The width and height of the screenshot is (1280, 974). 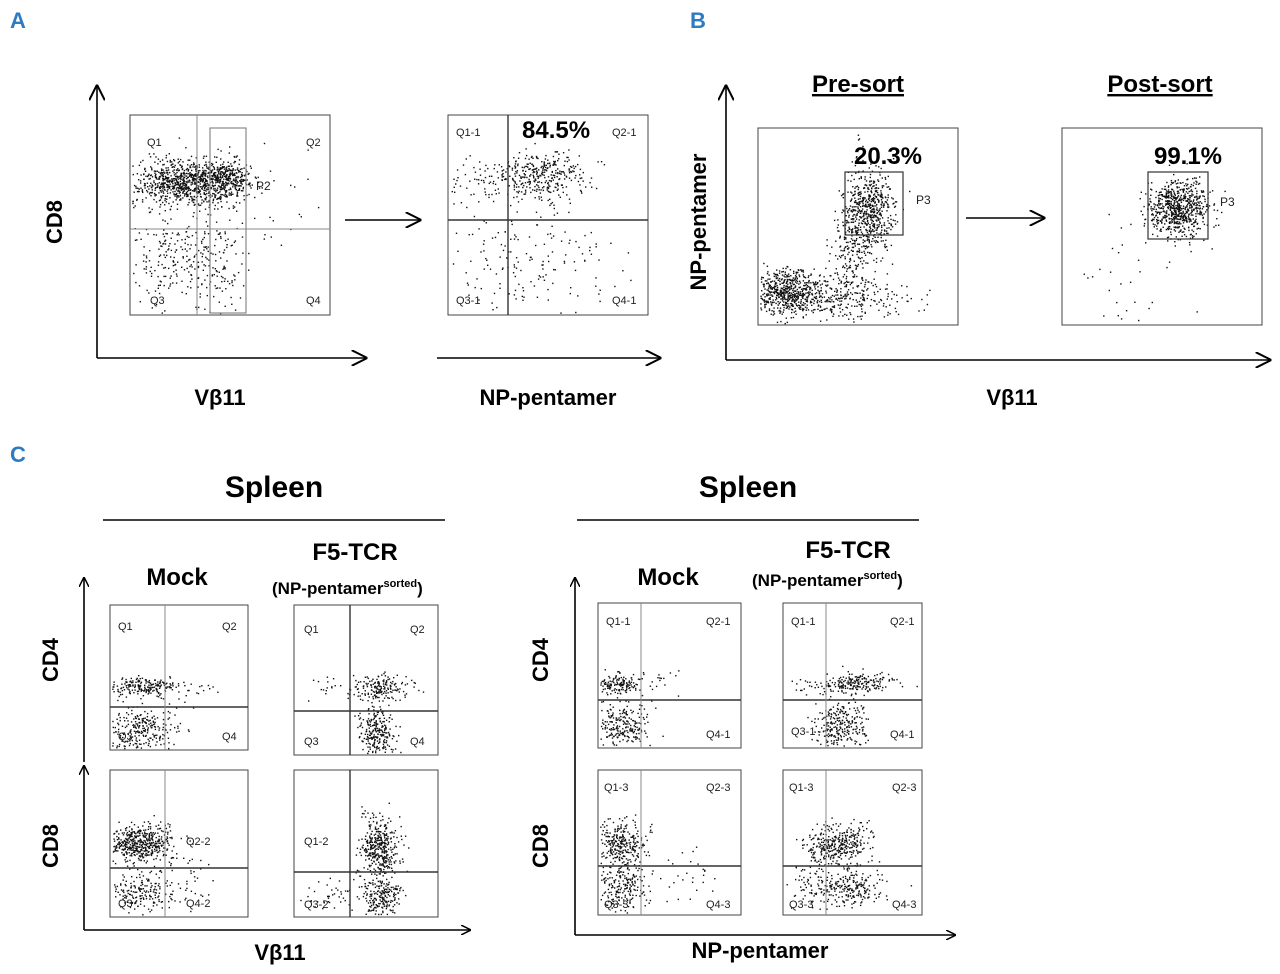 I want to click on column-title: Mock, so click(x=177, y=577).